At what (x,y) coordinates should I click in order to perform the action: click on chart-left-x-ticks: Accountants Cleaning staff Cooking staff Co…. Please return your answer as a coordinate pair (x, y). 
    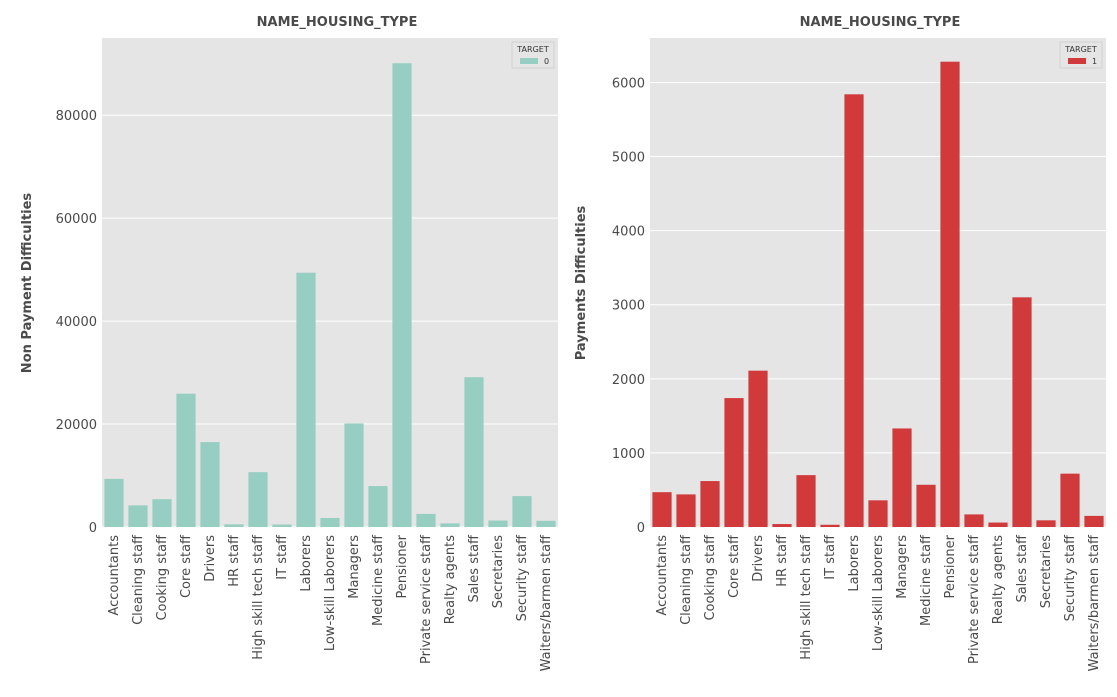
    Looking at the image, I should click on (330, 602).